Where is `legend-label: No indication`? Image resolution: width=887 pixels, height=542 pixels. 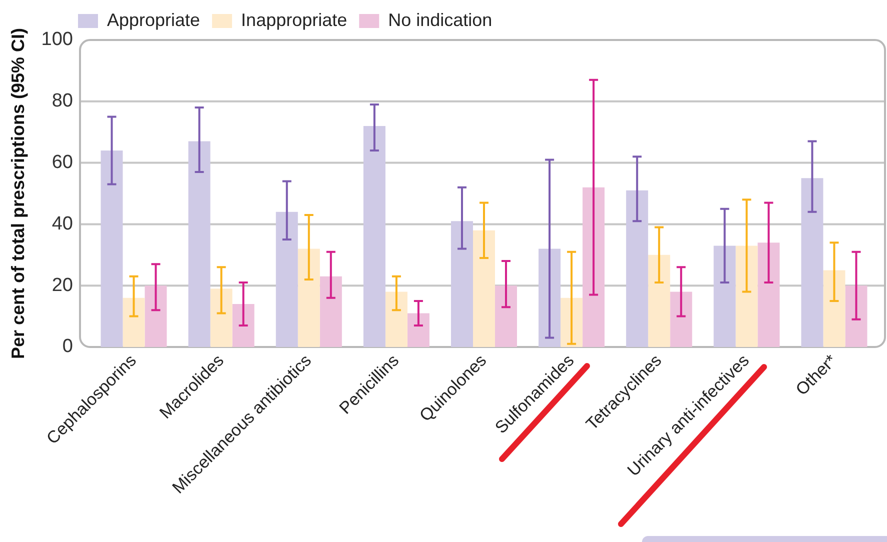 legend-label: No indication is located at coordinates (440, 20).